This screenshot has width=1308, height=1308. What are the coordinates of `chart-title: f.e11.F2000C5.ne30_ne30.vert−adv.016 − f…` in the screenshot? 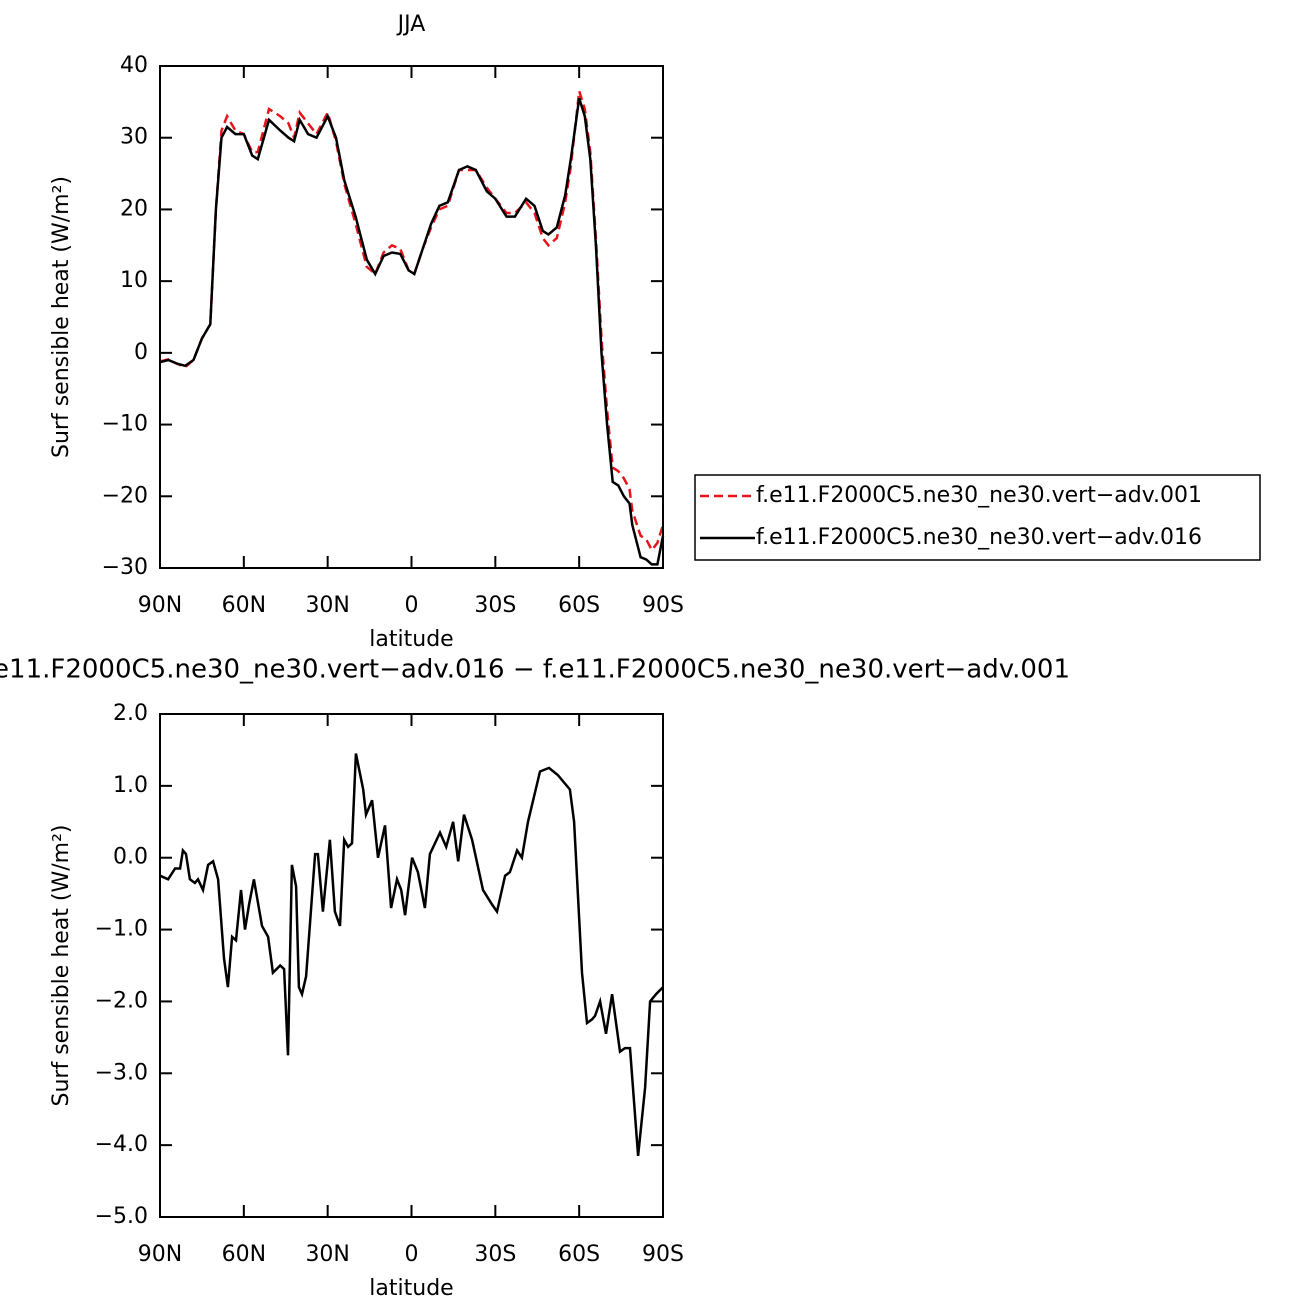 It's located at (535, 670).